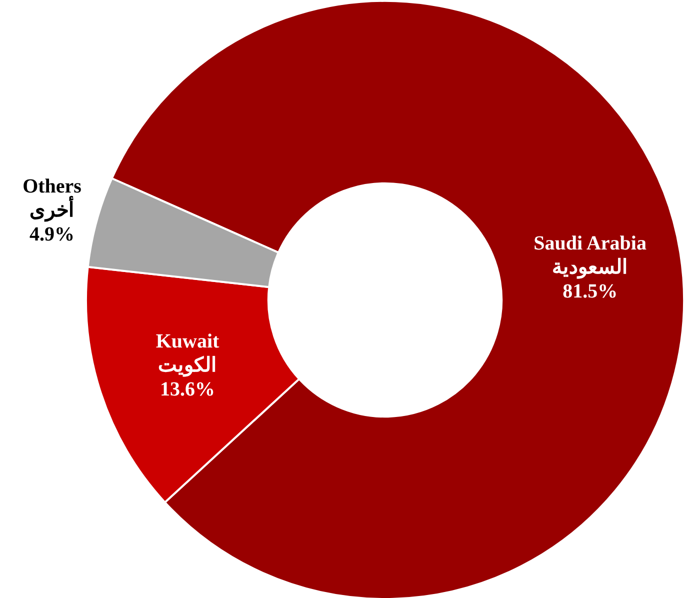 The width and height of the screenshot is (689, 598). Describe the element at coordinates (590, 291) in the screenshot. I see `data-label: 81.5%` at that location.